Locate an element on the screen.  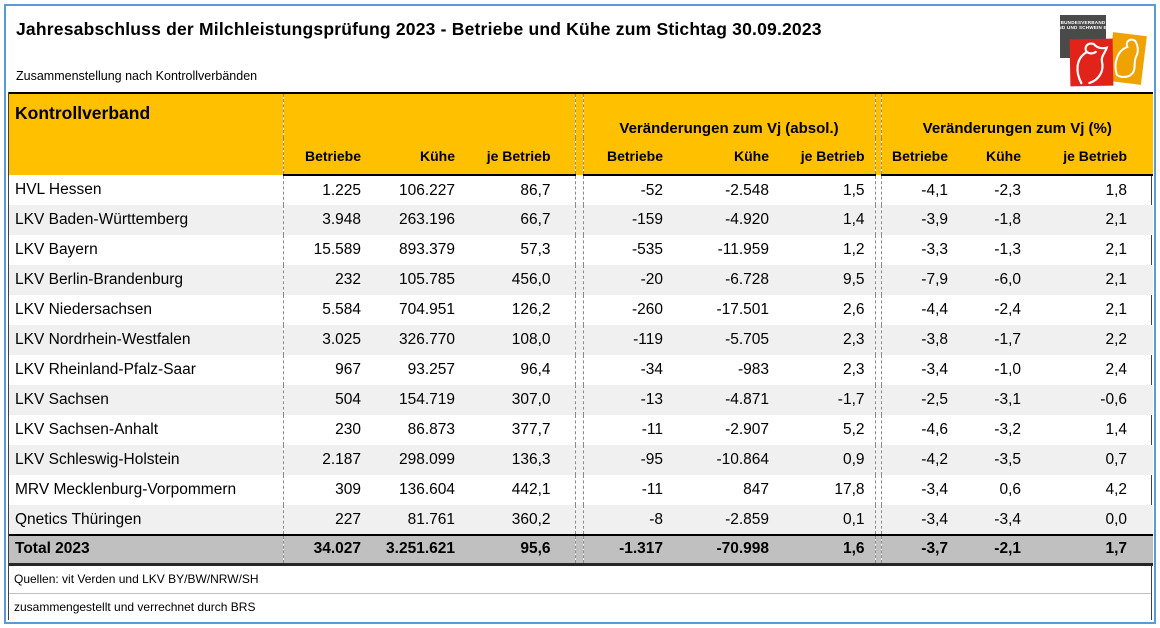
cell-pct-betriebe: -7,9 is located at coordinates (919, 280).